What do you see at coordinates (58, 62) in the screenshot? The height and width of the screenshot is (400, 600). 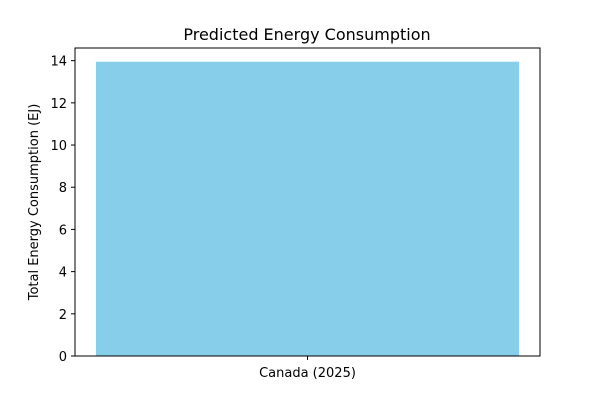 I see `y-tick-label: 14` at bounding box center [58, 62].